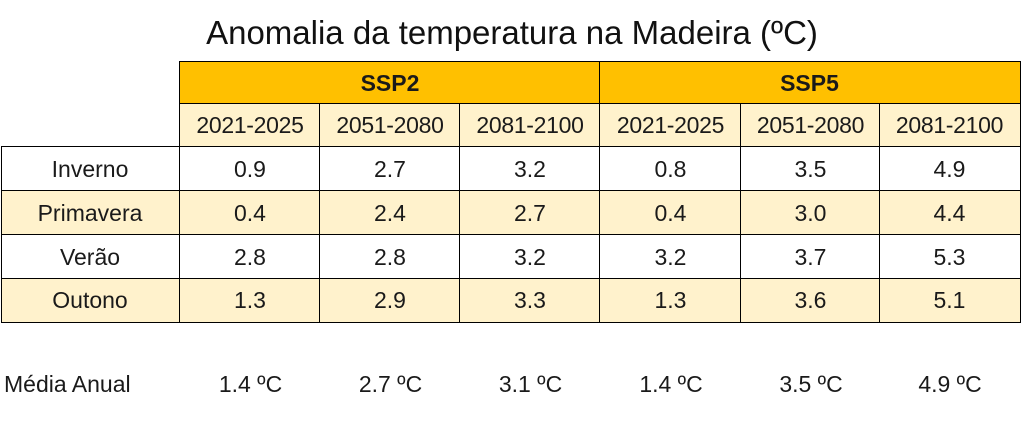 The width and height of the screenshot is (1024, 422). I want to click on chart-title: Anomalia da temperatura na Madeira (ºC), so click(512, 32).